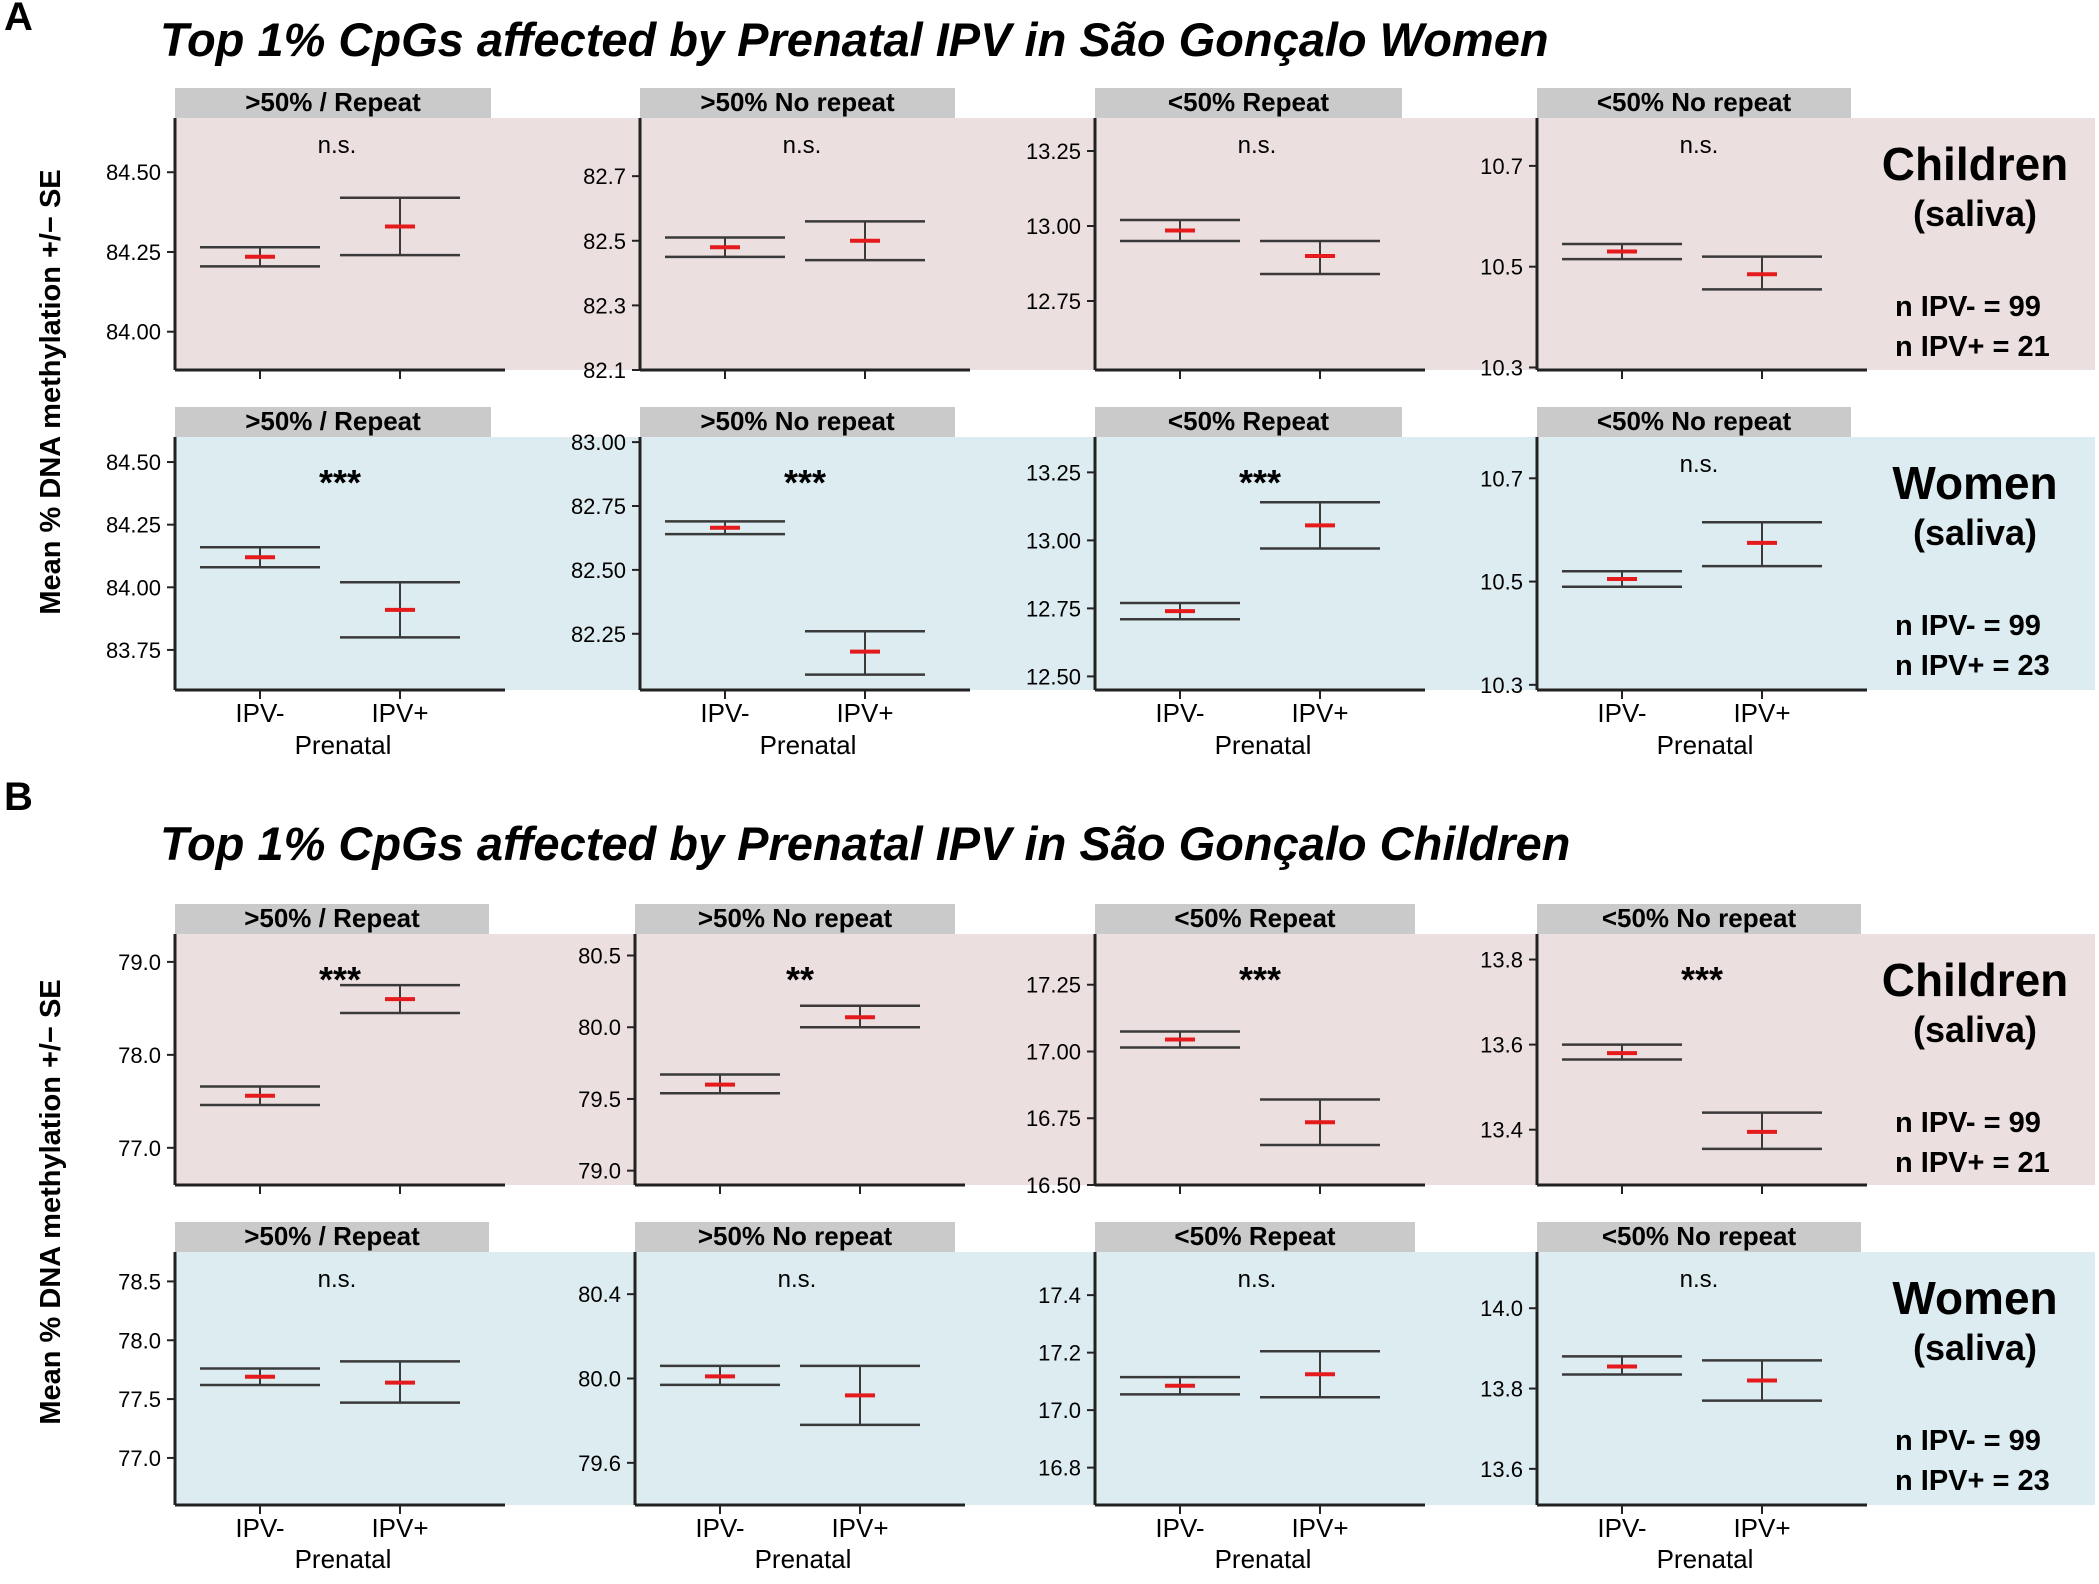 The height and width of the screenshot is (1584, 2099). I want to click on y-tick-label: 16.75, so click(1053, 1118).